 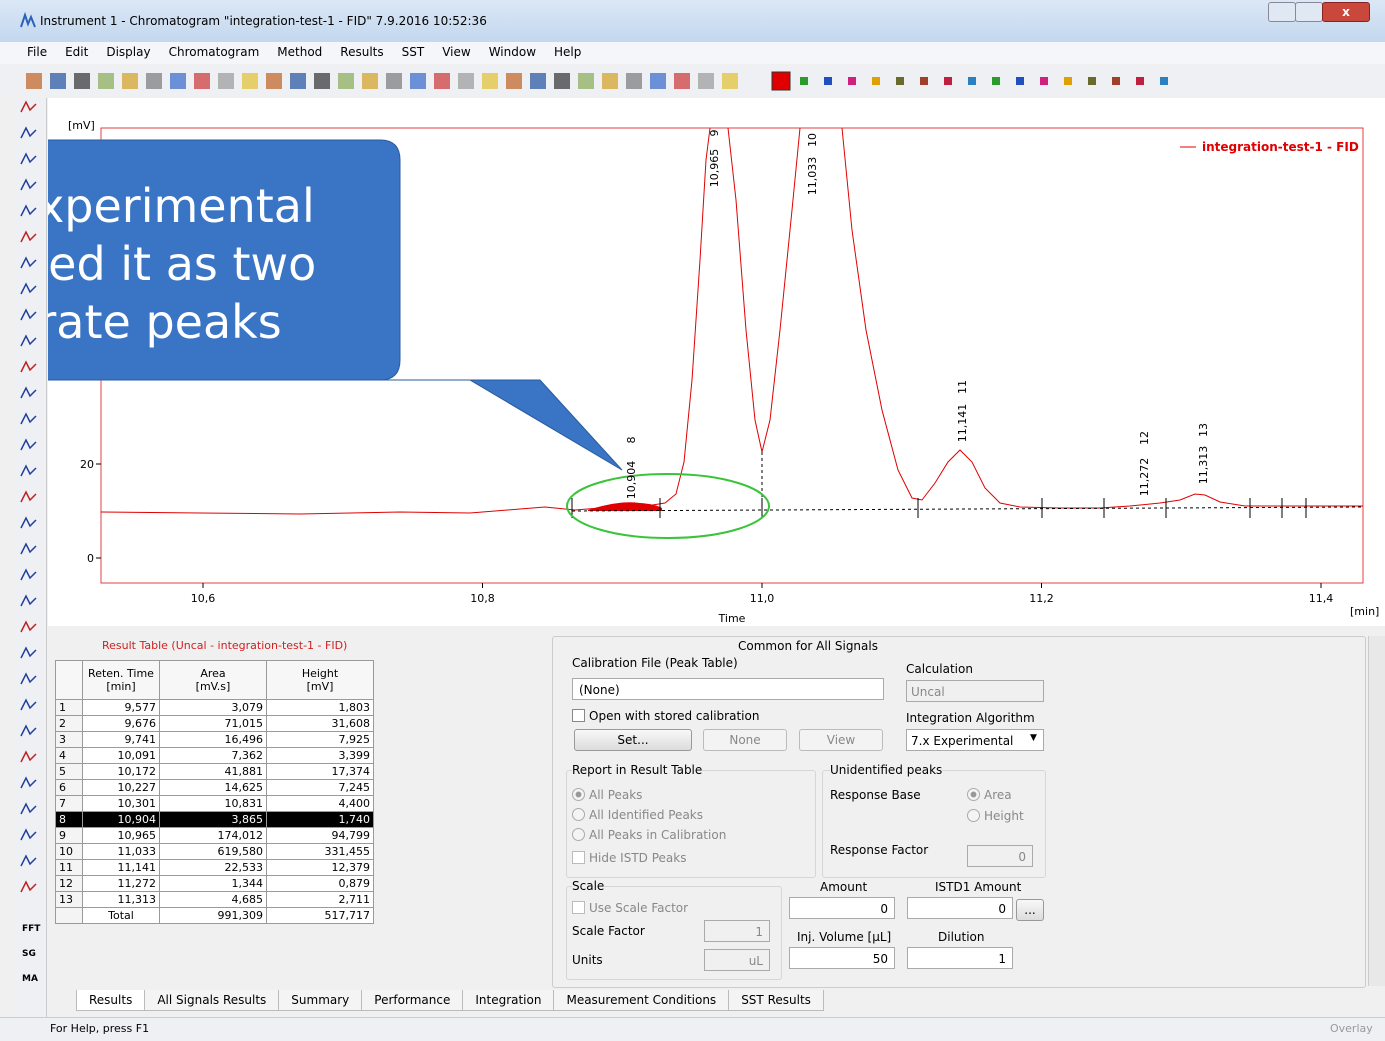 What do you see at coordinates (637, 815) in the screenshot?
I see `radio: All Identified Peaks` at bounding box center [637, 815].